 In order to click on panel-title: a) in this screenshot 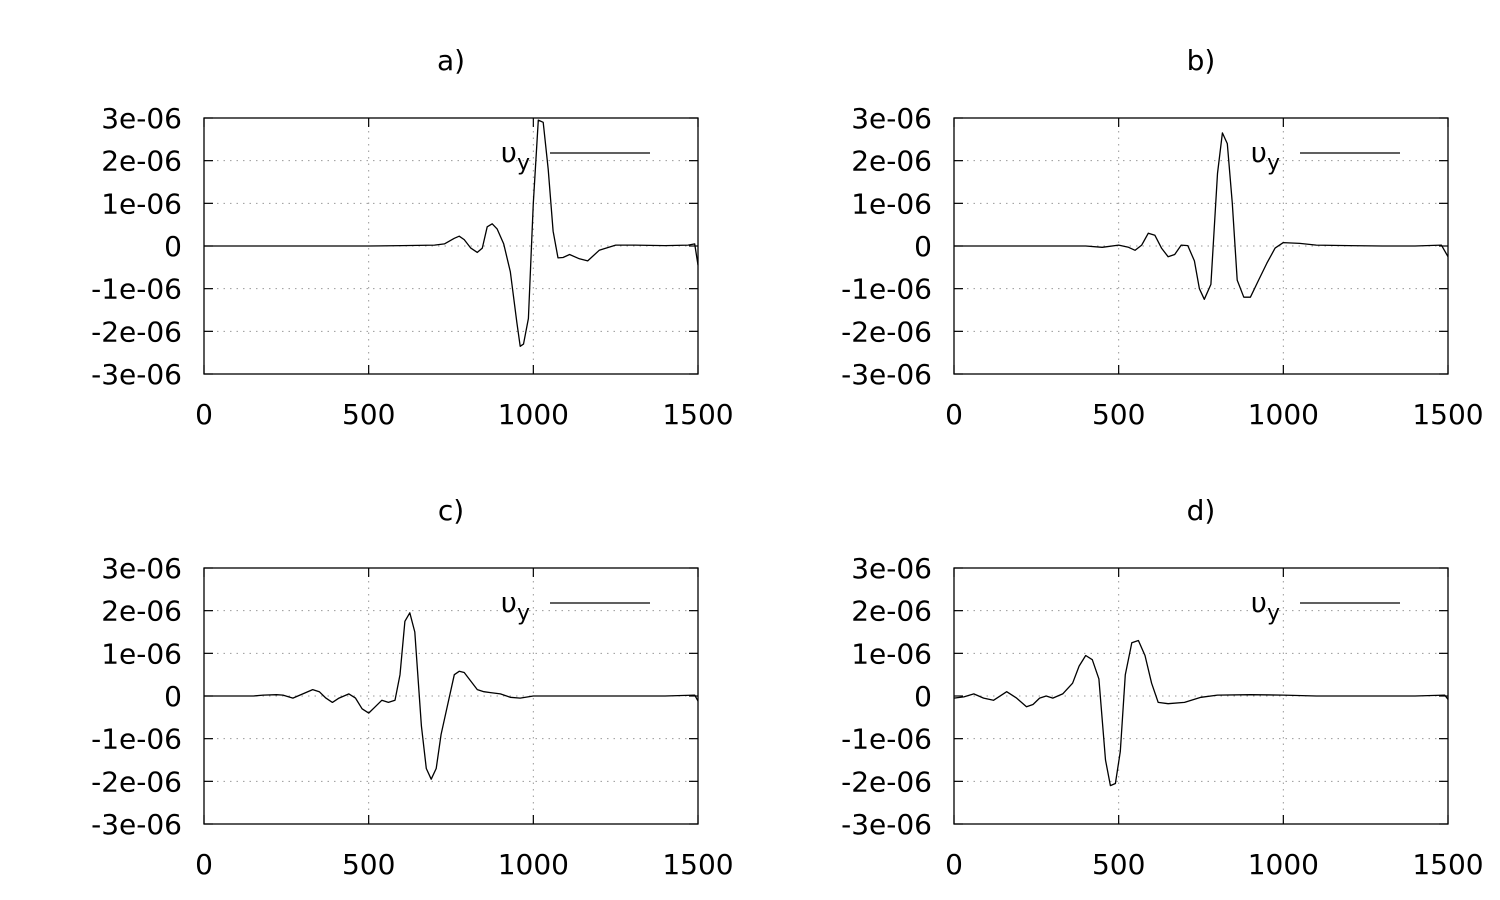, I will do `click(451, 60)`.